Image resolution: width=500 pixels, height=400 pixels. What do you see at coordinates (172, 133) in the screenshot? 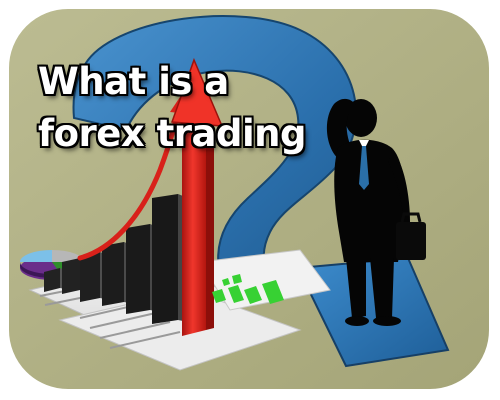
I see `headline-line-2: forex trading` at bounding box center [172, 133].